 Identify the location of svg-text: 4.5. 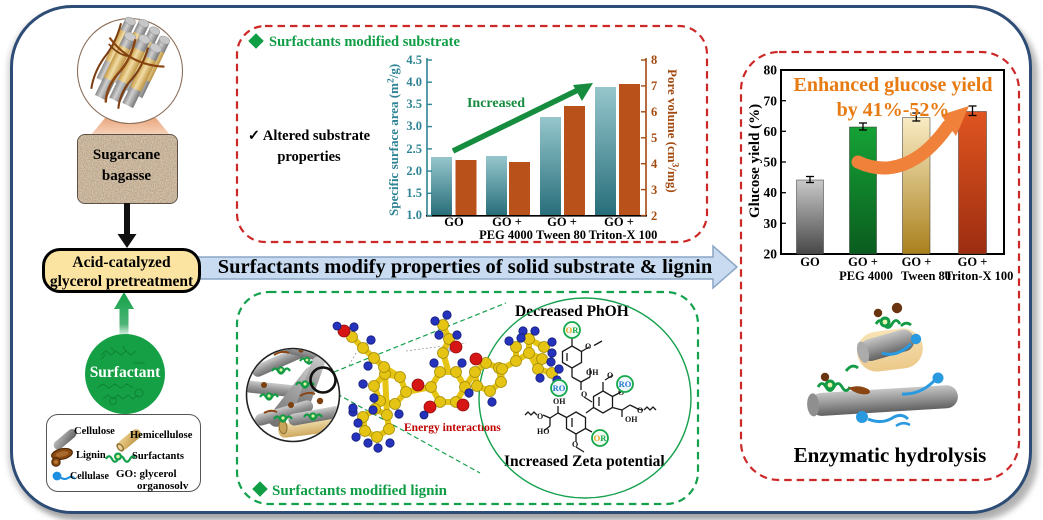
(414, 60).